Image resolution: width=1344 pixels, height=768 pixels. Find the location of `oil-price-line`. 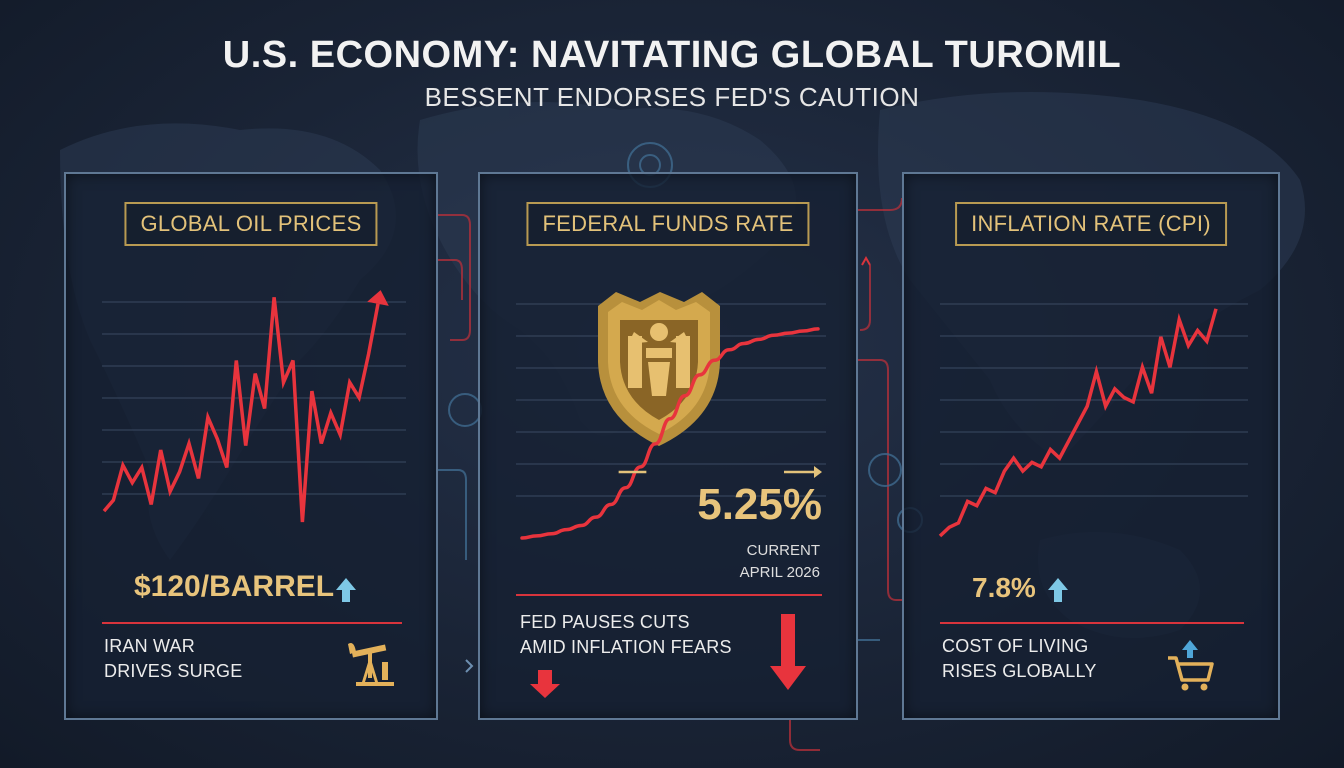

oil-price-line is located at coordinates (241, 410).